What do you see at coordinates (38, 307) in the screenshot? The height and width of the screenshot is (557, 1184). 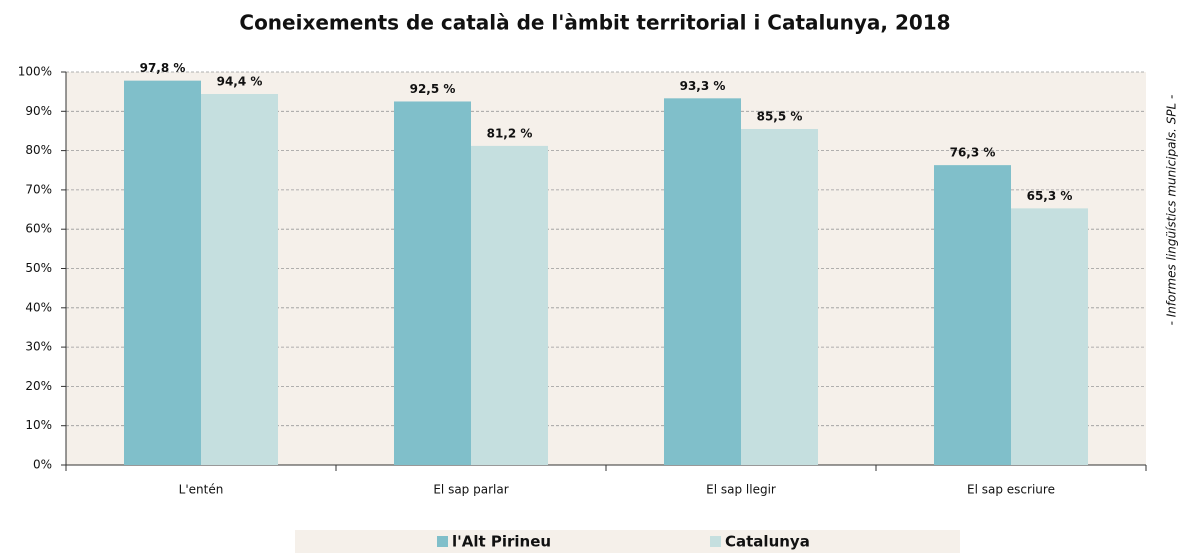 I see `y-tick-label: 40%` at bounding box center [38, 307].